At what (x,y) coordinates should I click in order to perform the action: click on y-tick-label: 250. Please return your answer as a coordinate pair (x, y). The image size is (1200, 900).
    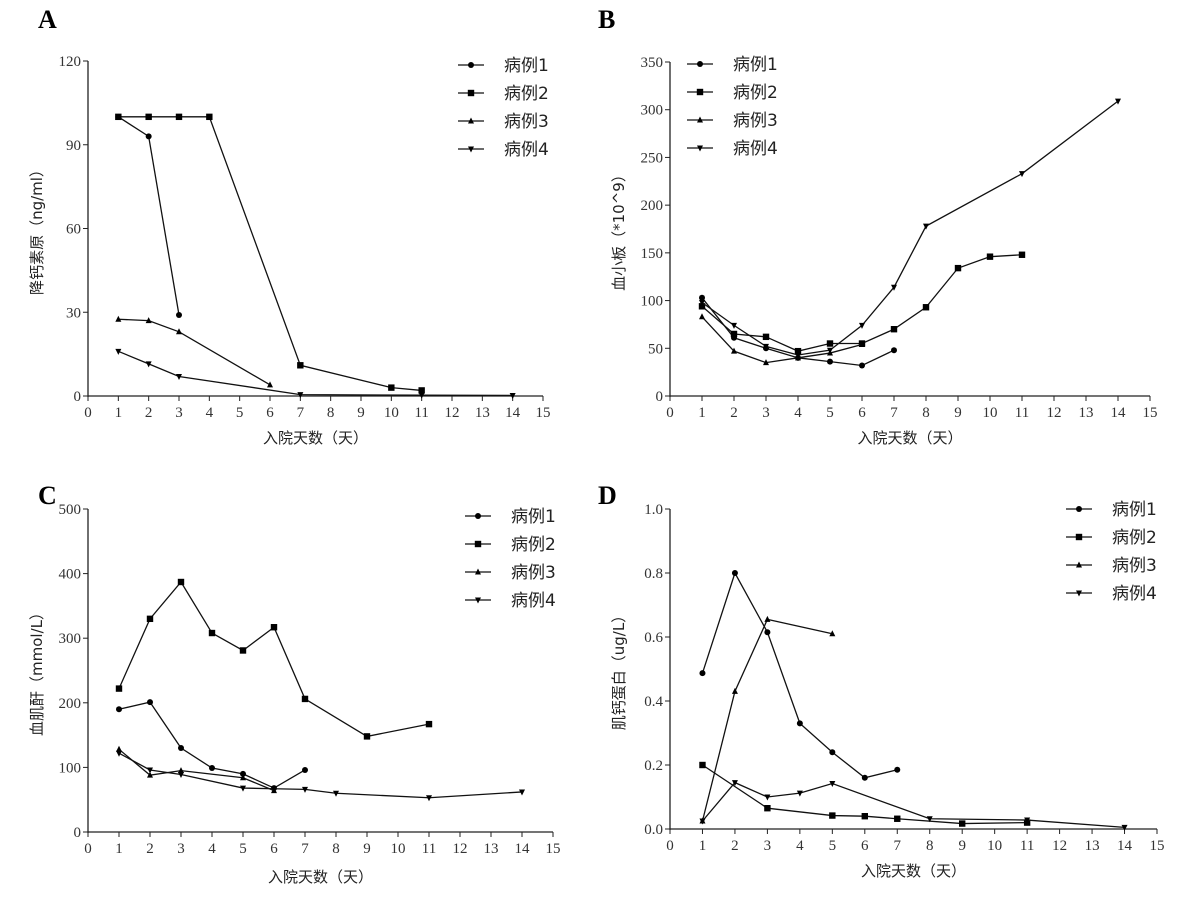
    Looking at the image, I should click on (652, 158).